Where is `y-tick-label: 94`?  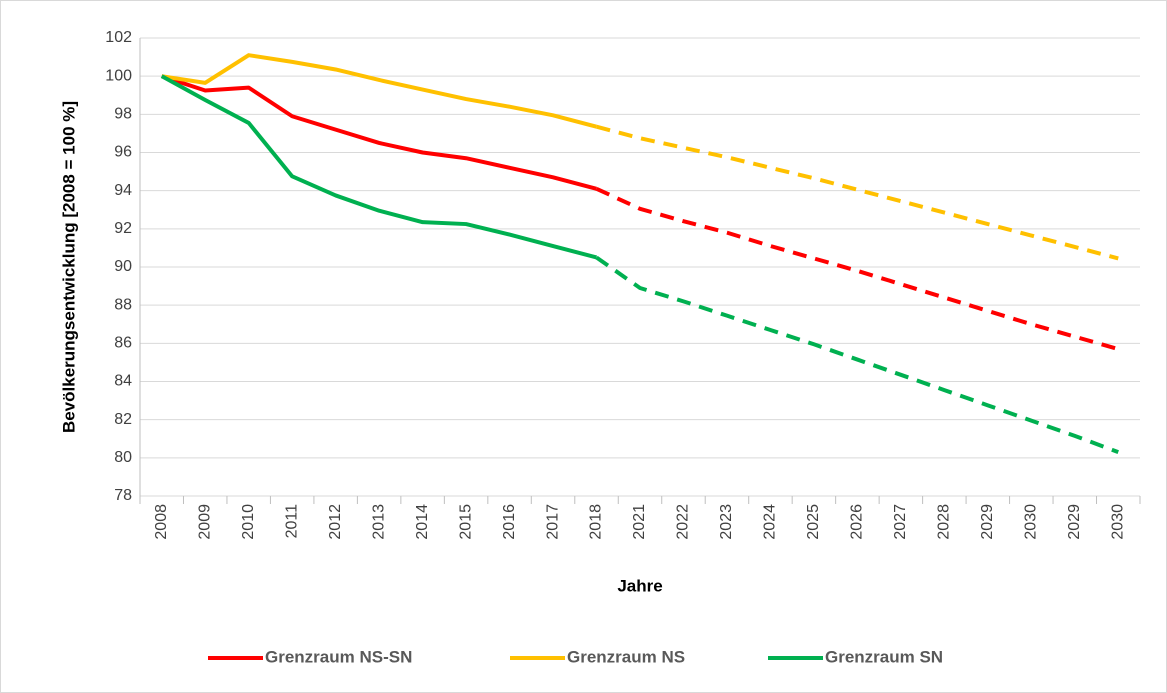 y-tick-label: 94 is located at coordinates (123, 190).